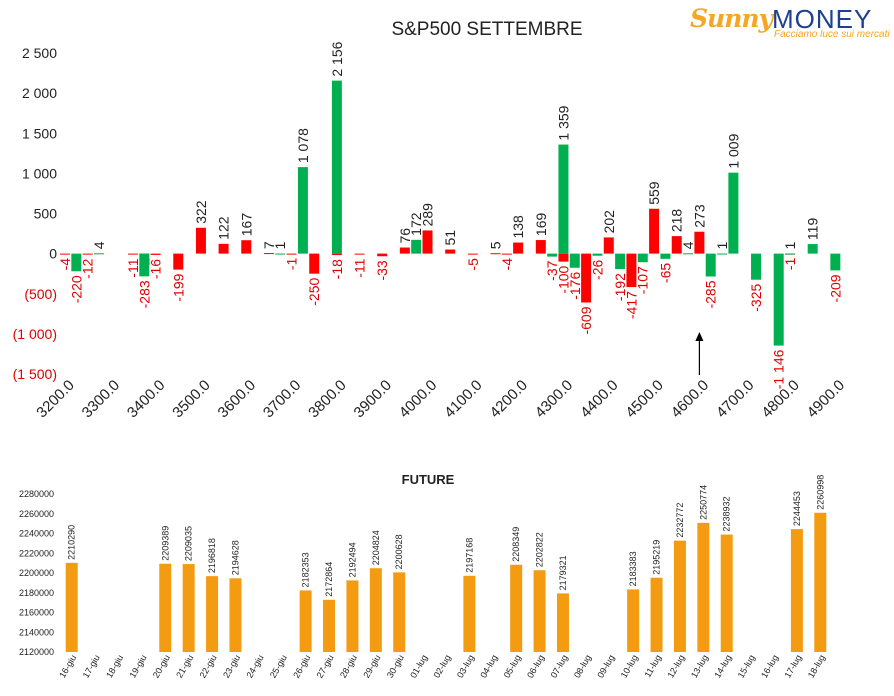  I want to click on x-tick-label: 4500.0, so click(644, 399).